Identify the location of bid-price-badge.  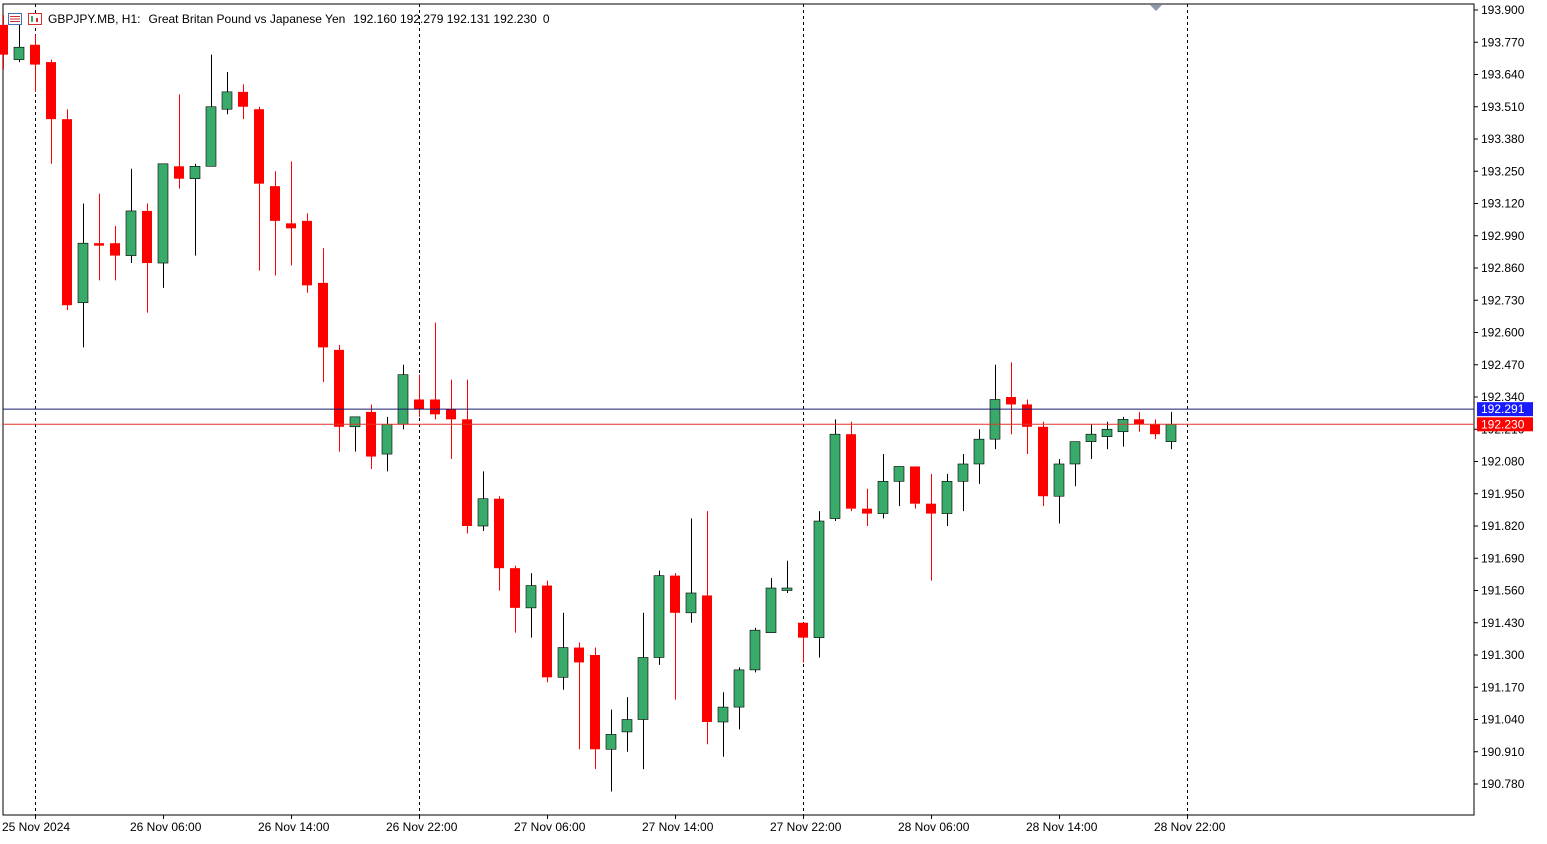
(1505, 424).